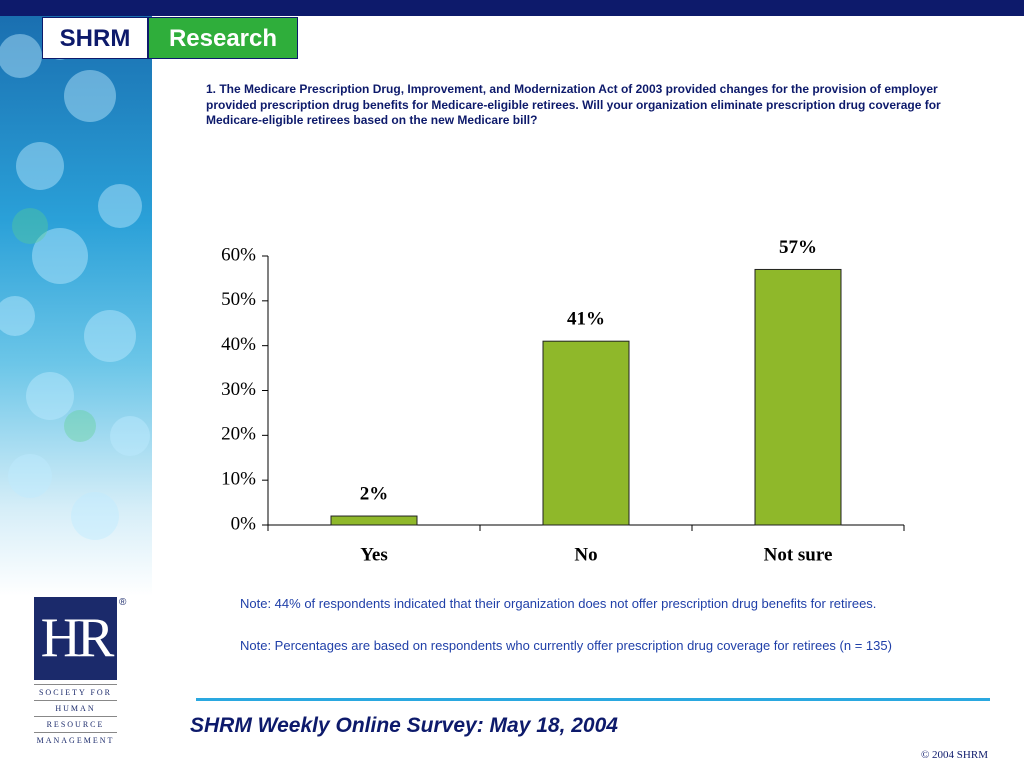  I want to click on footer-title: SHRM Weekly Online Survey: May 18, 2004, so click(404, 725).